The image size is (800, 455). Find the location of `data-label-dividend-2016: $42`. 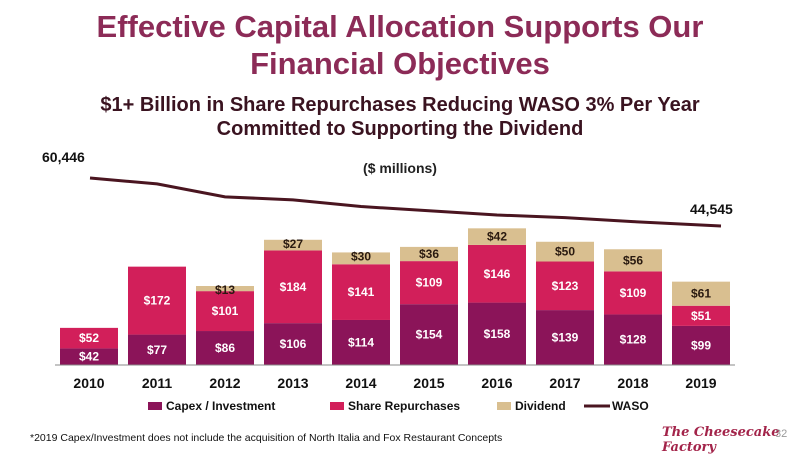

data-label-dividend-2016: $42 is located at coordinates (497, 237).